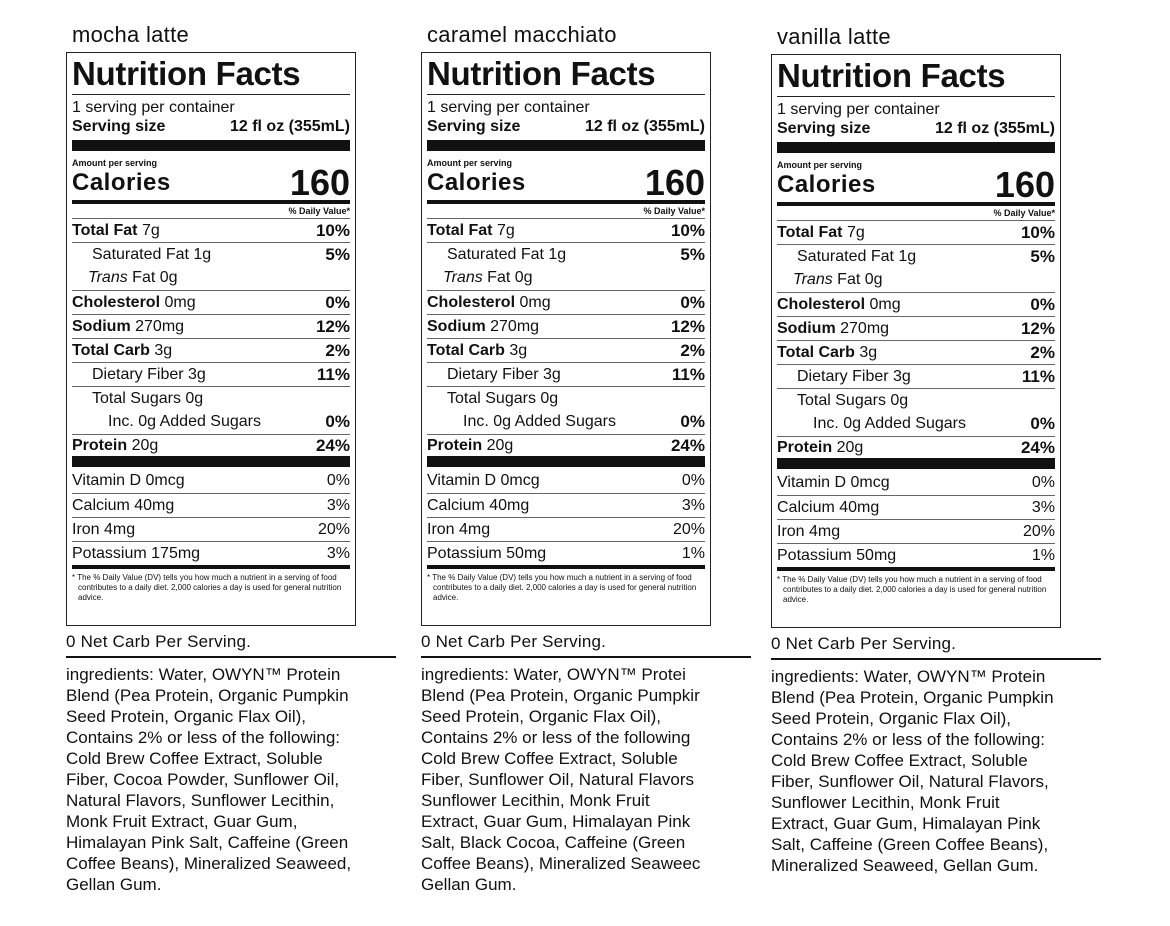 Image resolution: width=1170 pixels, height=926 pixels. I want to click on nutrition-facts-title: Nutrition Facts, so click(541, 73).